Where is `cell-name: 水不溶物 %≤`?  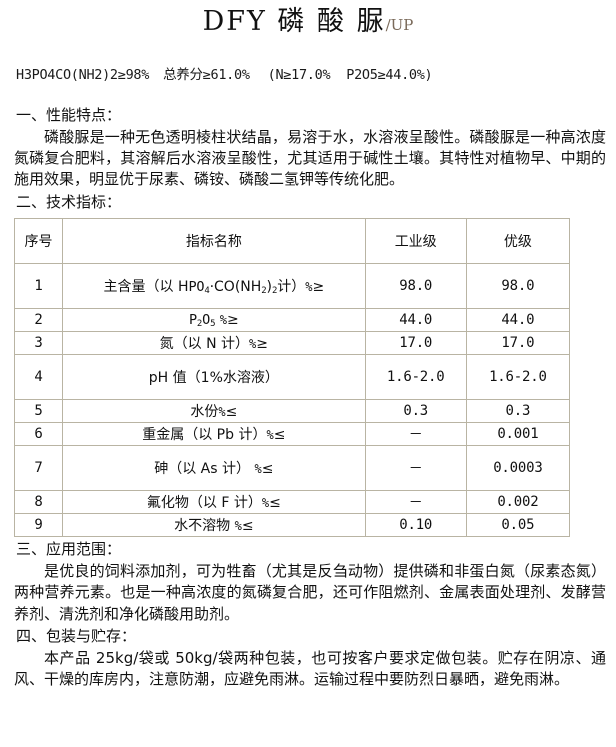
cell-name: 水不溶物 %≤ is located at coordinates (214, 525).